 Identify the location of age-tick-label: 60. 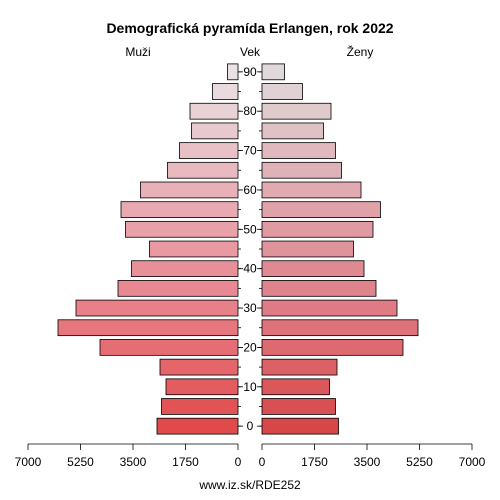
(250, 190).